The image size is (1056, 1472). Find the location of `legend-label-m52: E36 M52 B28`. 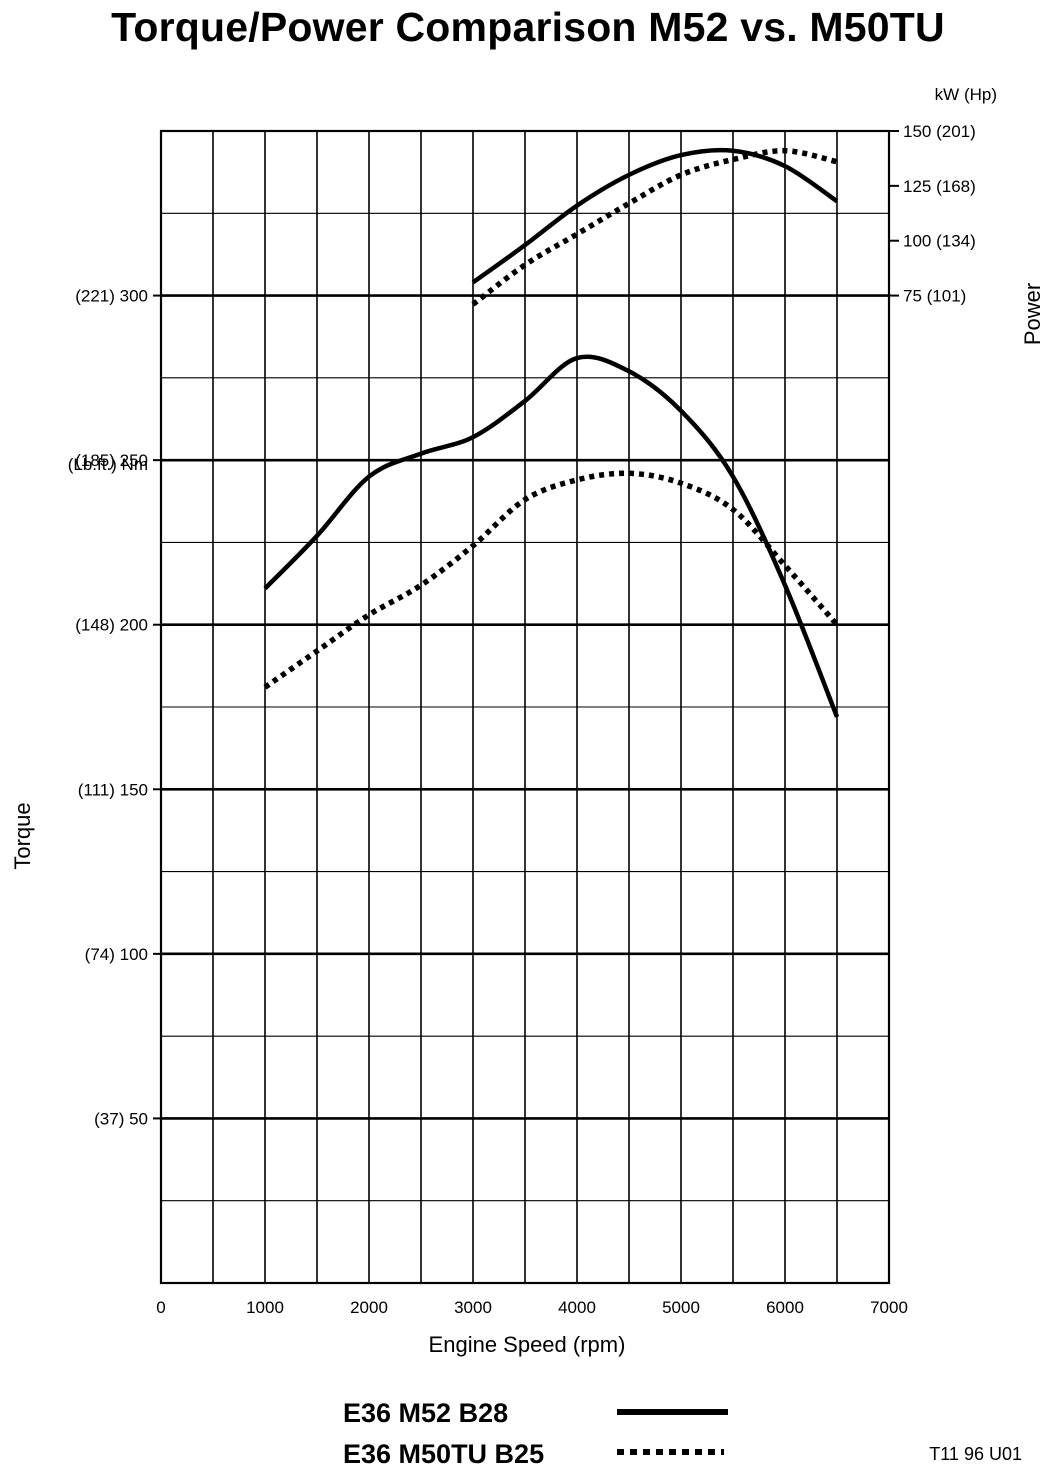

legend-label-m52: E36 M52 B28 is located at coordinates (425, 1413).